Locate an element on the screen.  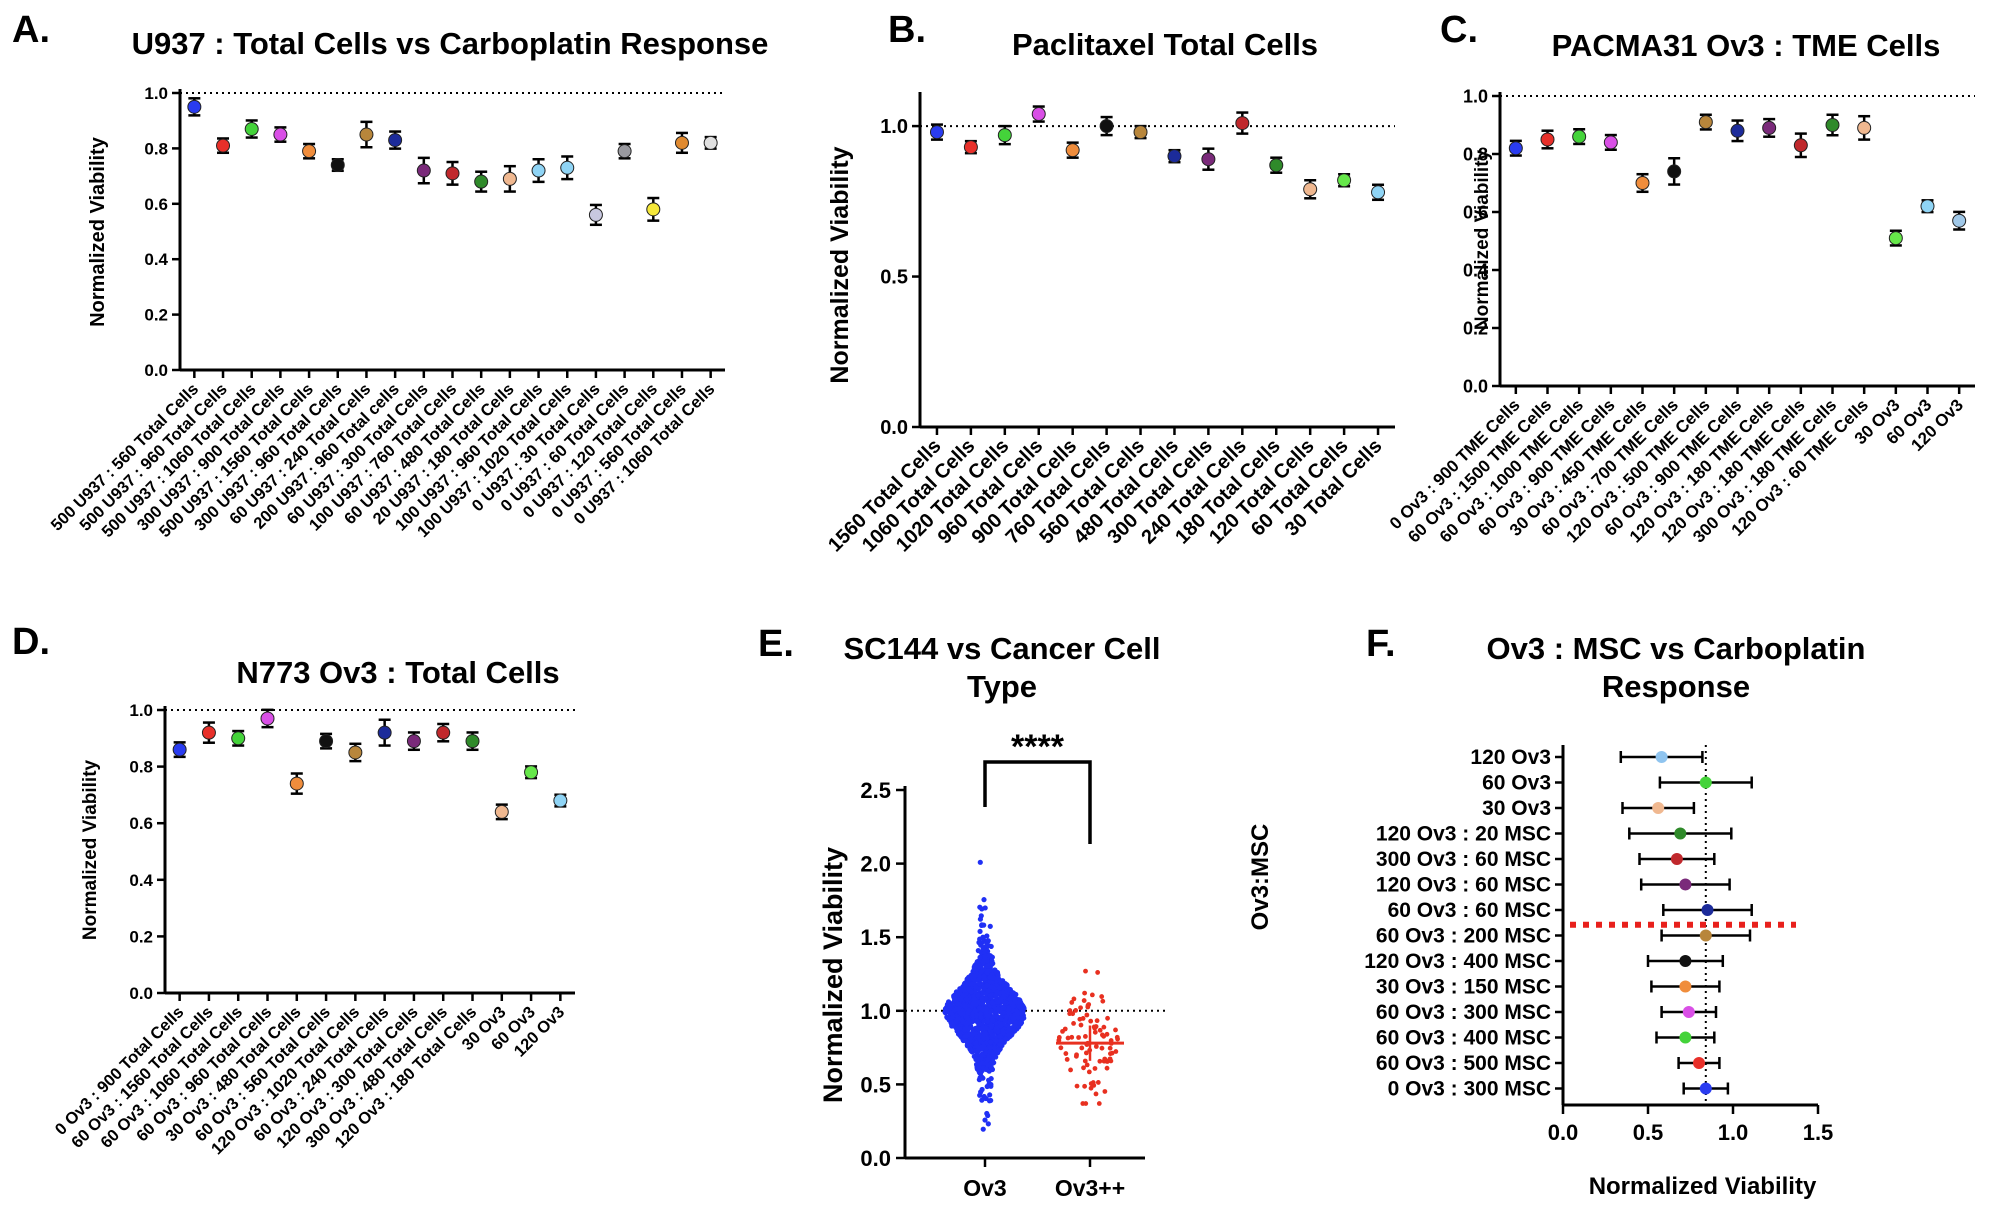
y-axis-label: Normalized Viability is located at coordinates (90, 849).